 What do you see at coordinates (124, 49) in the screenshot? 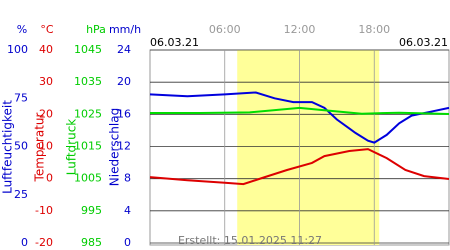
I see `y-tick-label: 24` at bounding box center [124, 49].